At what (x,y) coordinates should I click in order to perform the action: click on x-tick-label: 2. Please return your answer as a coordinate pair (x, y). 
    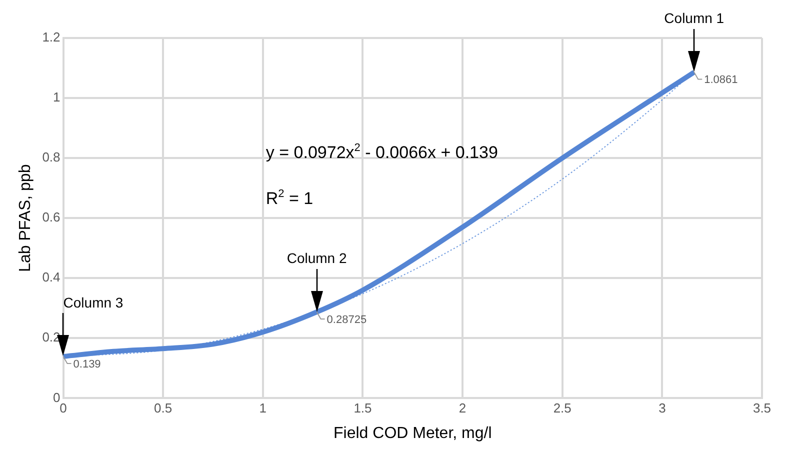
    Looking at the image, I should click on (462, 408).